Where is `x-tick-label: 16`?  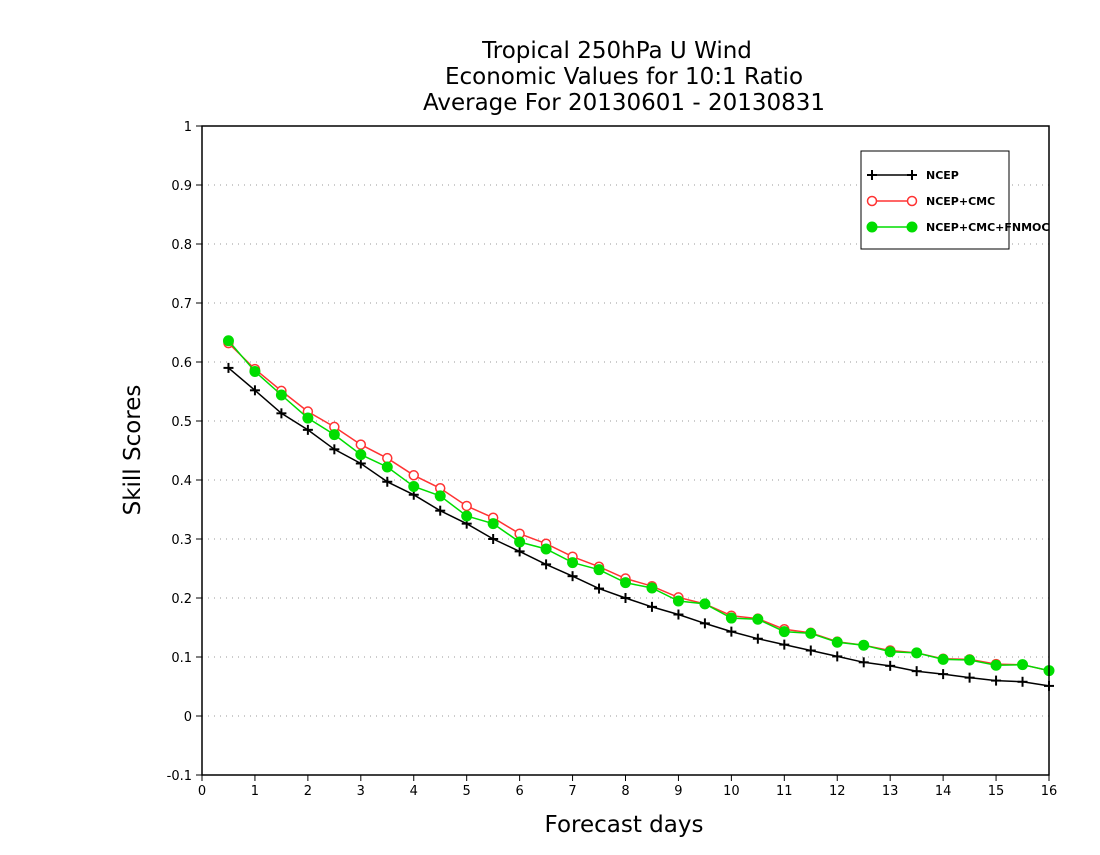
x-tick-label: 16 is located at coordinates (1049, 791).